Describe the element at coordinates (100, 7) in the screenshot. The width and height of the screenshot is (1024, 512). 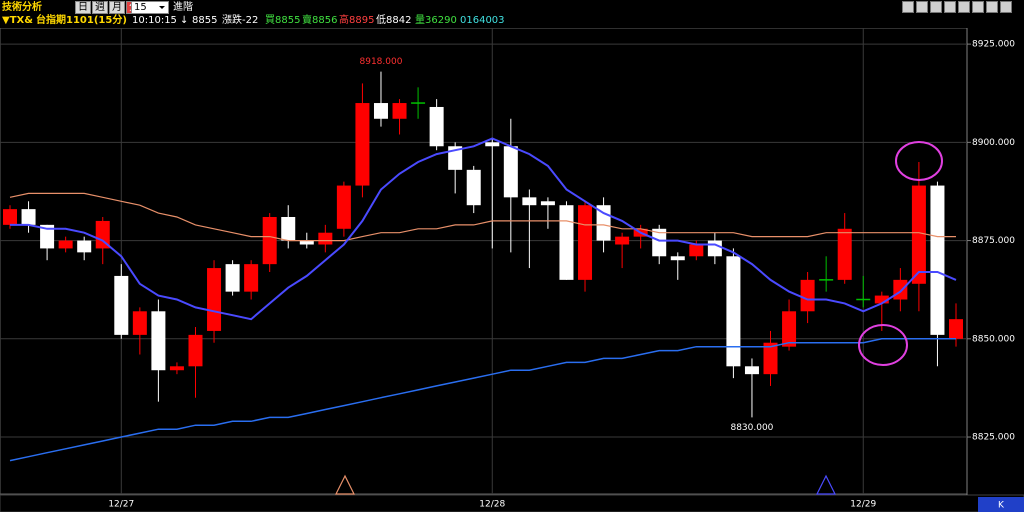
I see `period-button: 週` at that location.